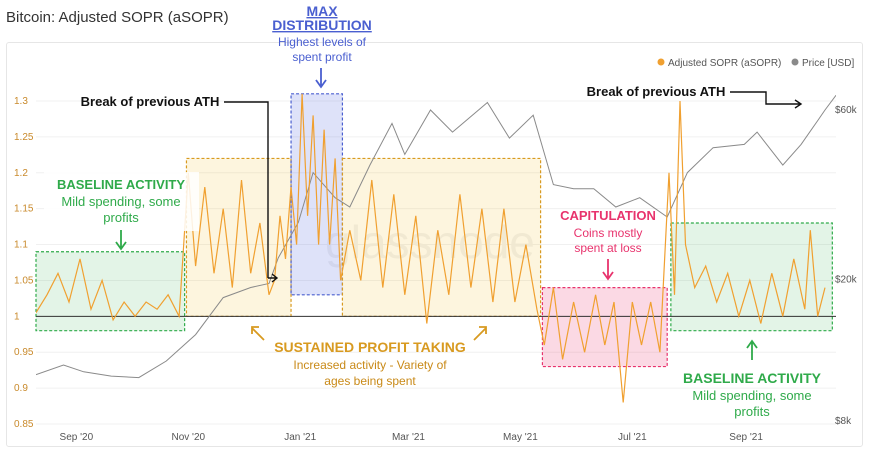 Image resolution: width=869 pixels, height=464 pixels. What do you see at coordinates (632, 437) in the screenshot?
I see `x-tick-label: Jul '21` at bounding box center [632, 437].